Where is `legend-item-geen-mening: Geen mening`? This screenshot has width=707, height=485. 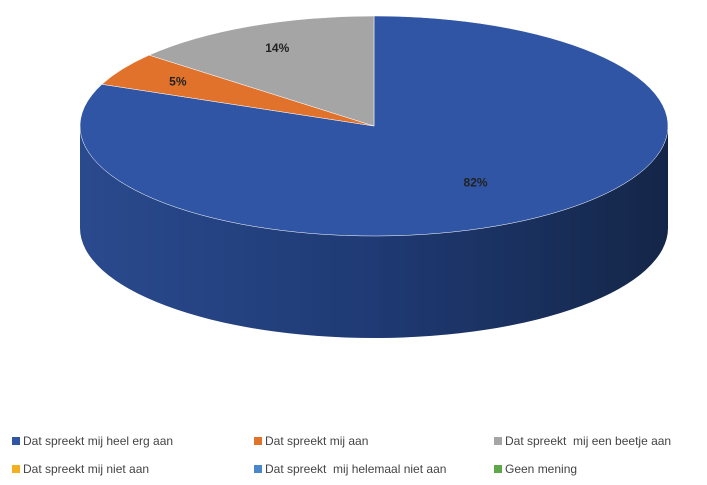 legend-item-geen-mening: Geen mening is located at coordinates (535, 469).